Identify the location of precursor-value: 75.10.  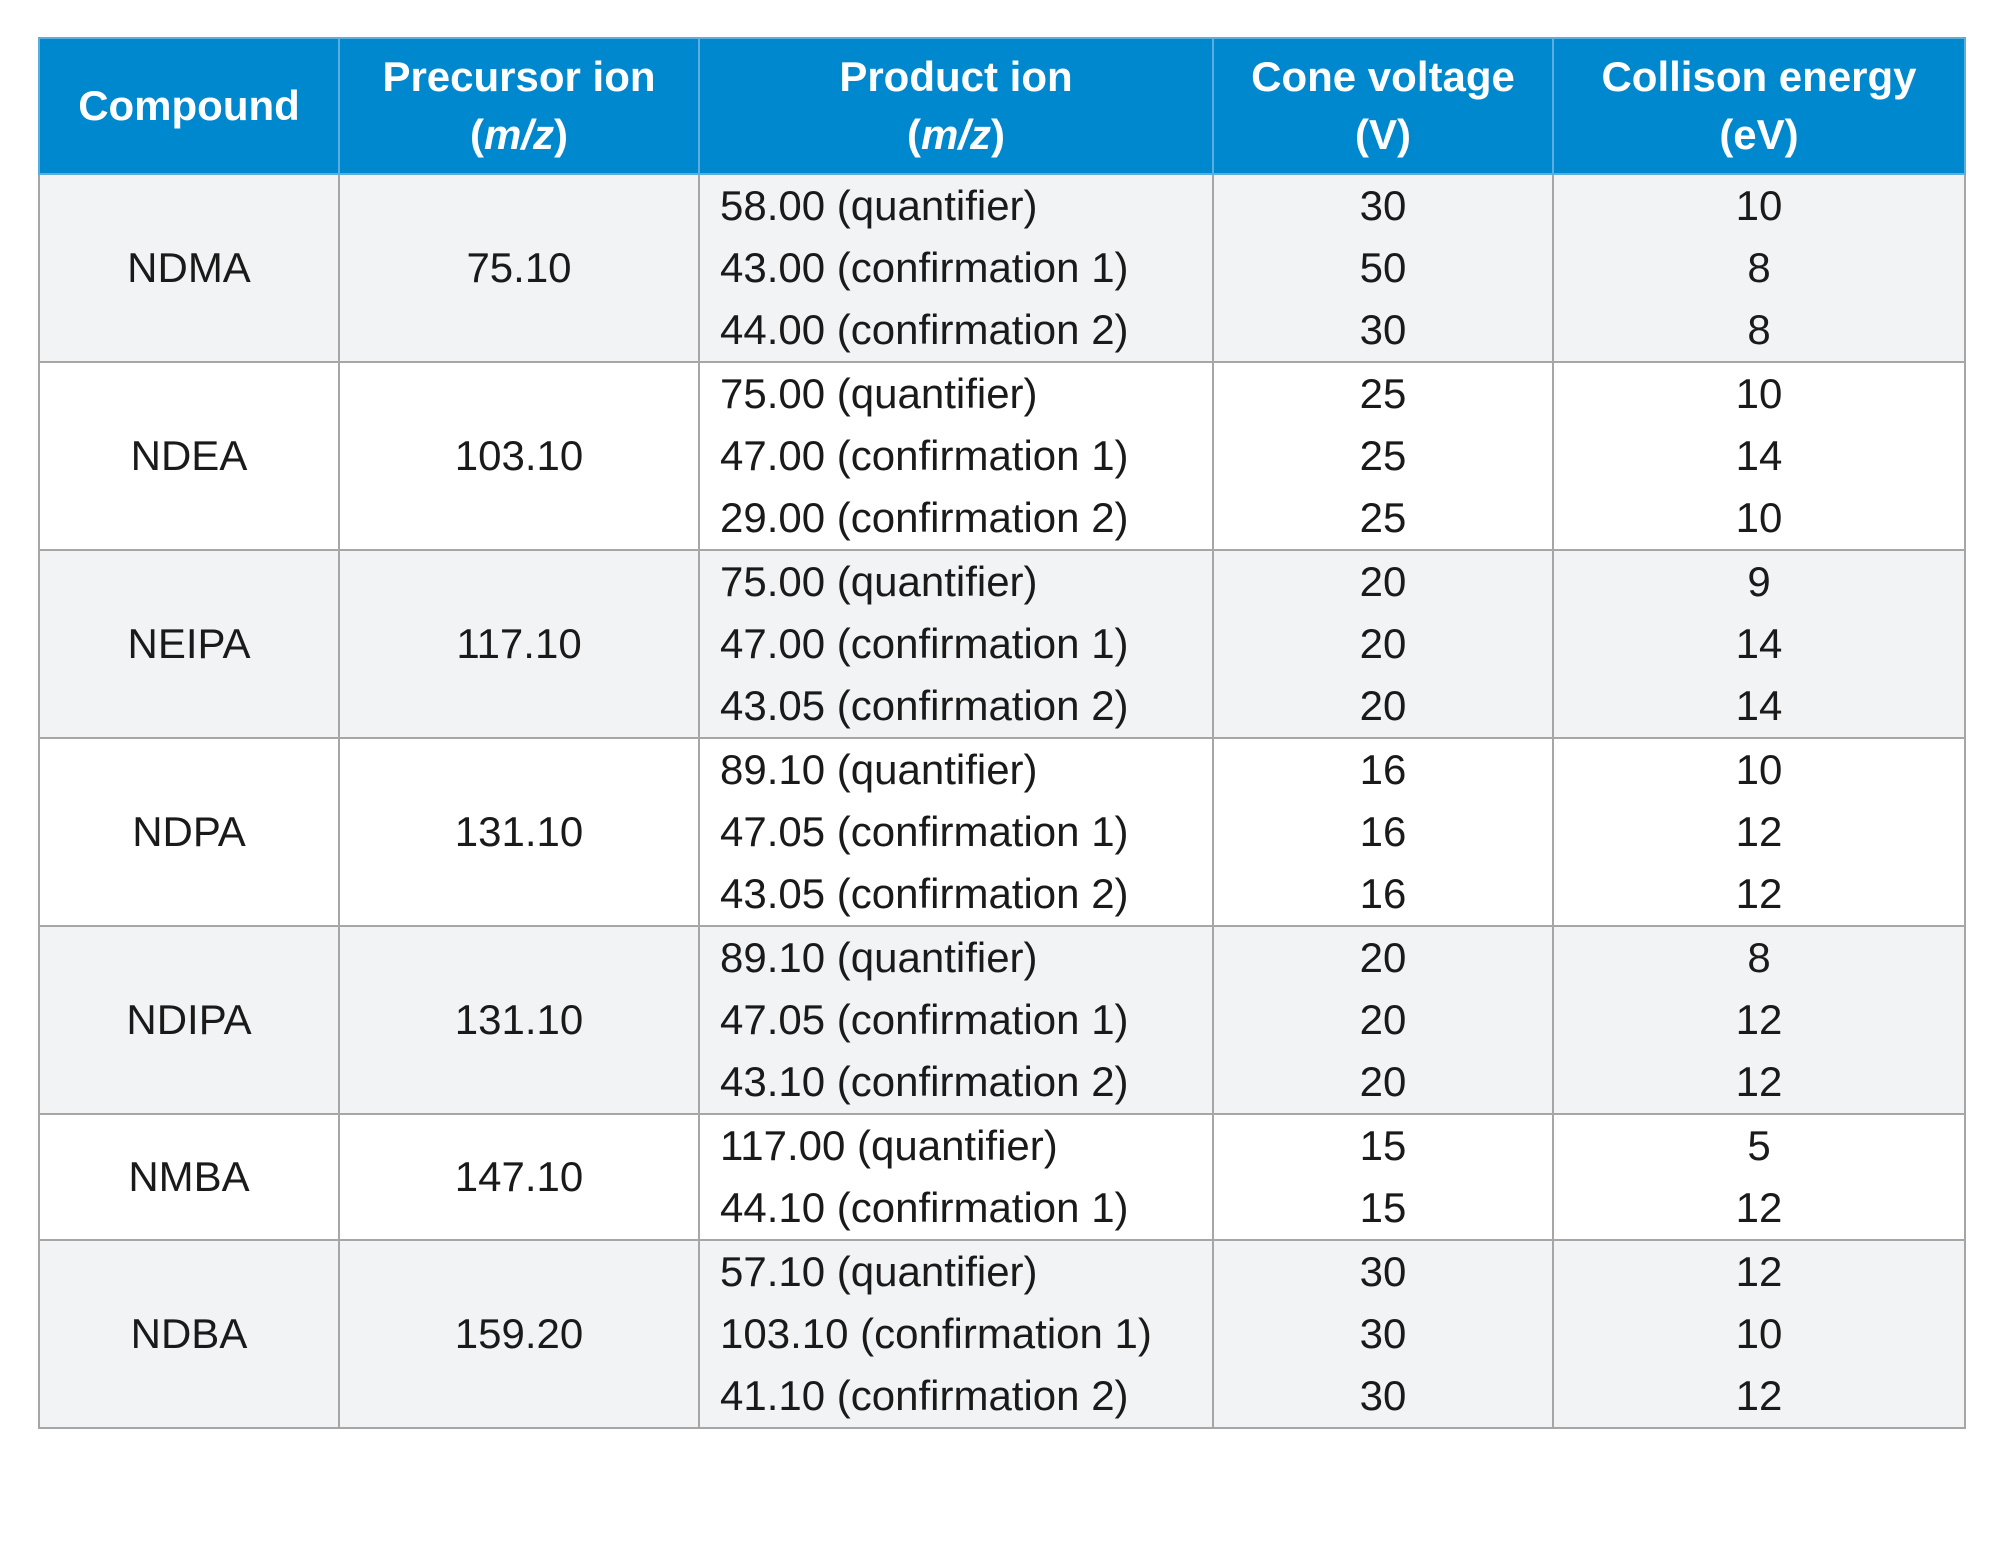
(519, 267).